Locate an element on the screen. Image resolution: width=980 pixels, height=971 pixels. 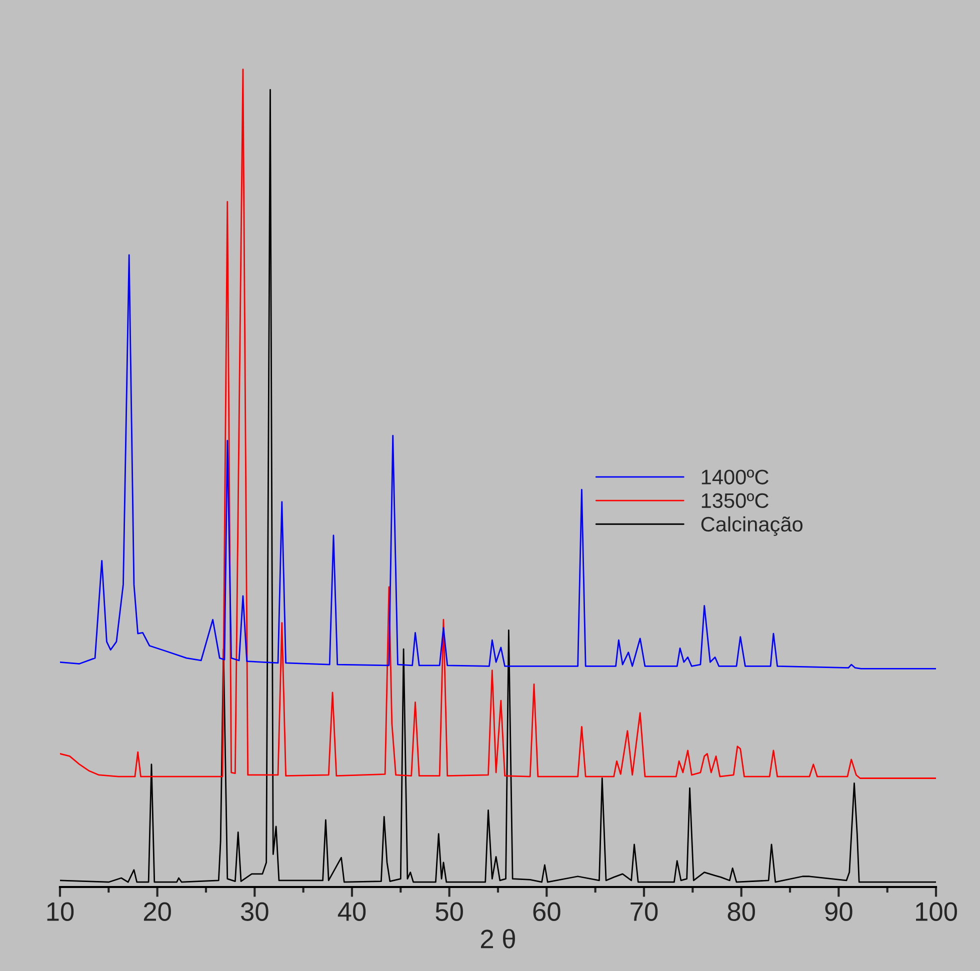
x-tick-label: 100 is located at coordinates (936, 911).